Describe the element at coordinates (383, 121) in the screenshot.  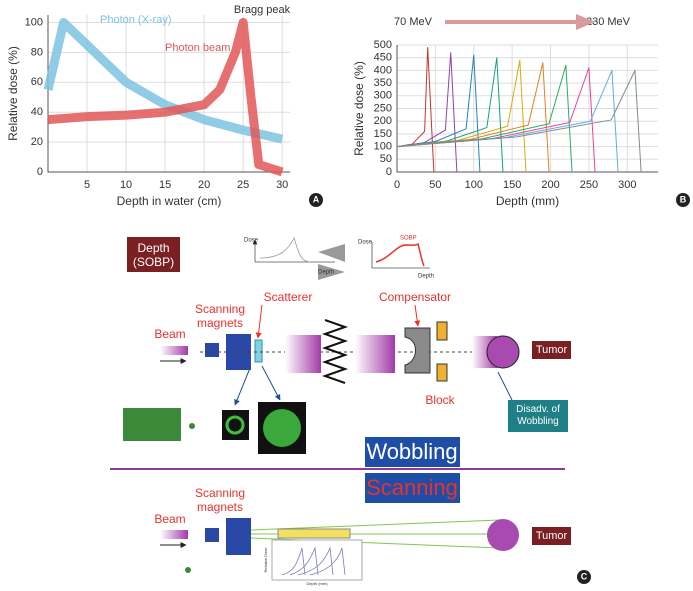
I see `y-tick-label: 200` at that location.